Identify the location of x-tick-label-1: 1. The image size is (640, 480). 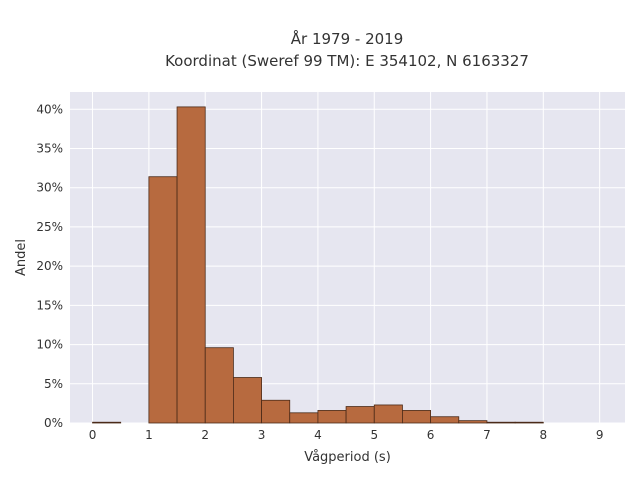
(149, 435).